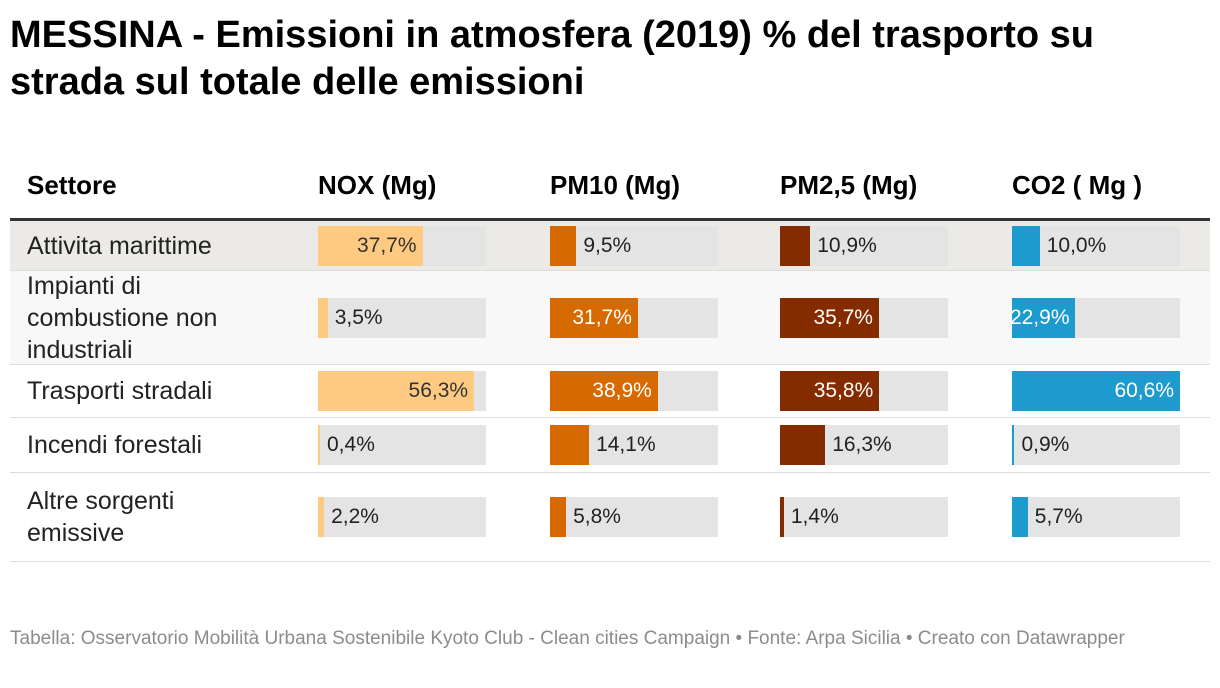 Image resolution: width=1220 pixels, height=688 pixels. Describe the element at coordinates (115, 445) in the screenshot. I see `sector-label: Incendi forestali` at that location.